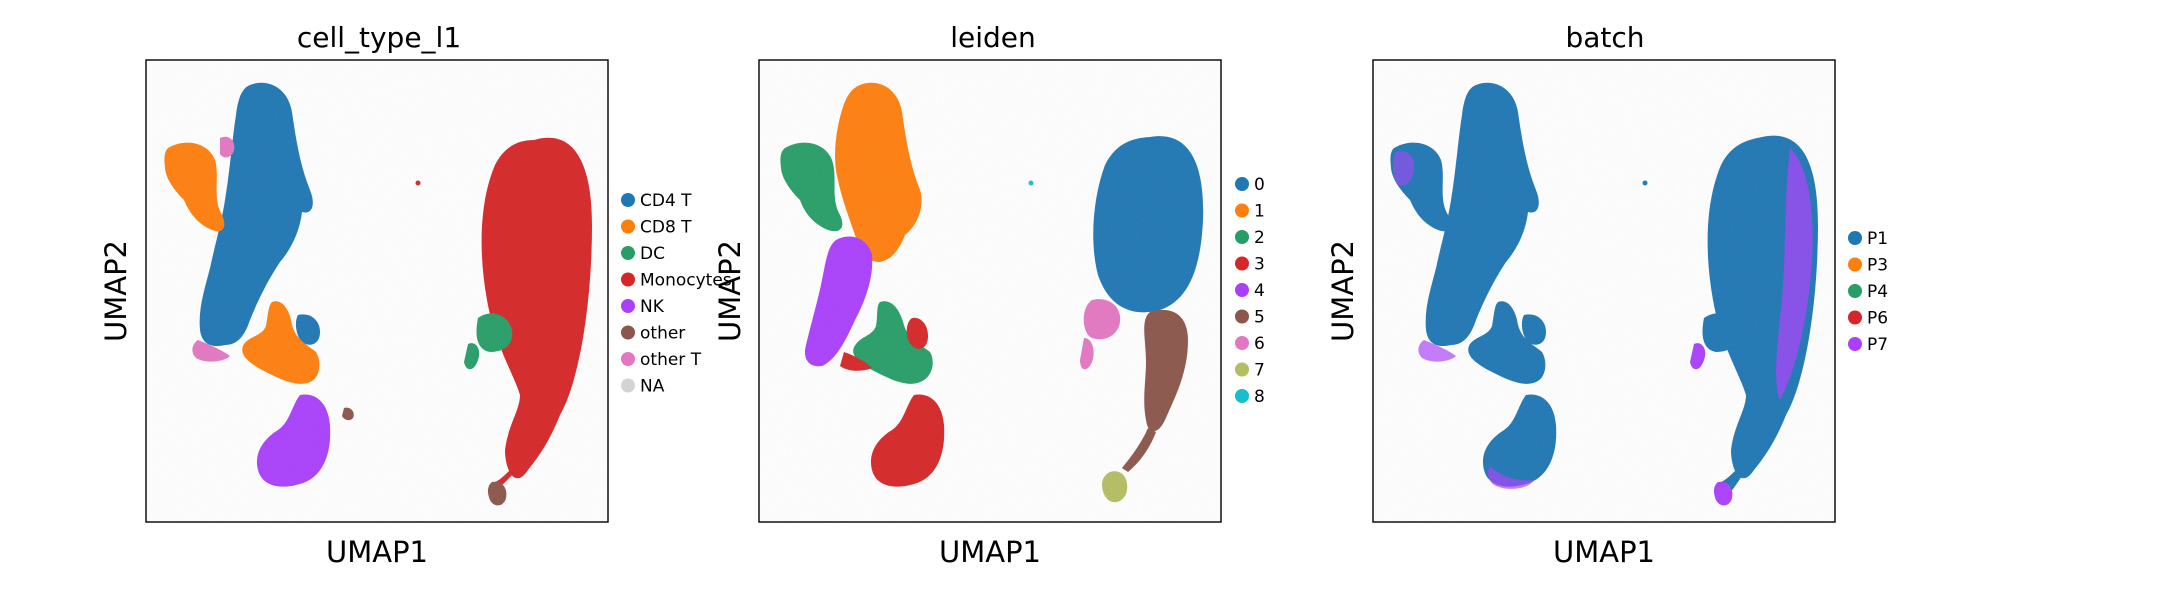  Describe the element at coordinates (666, 228) in the screenshot. I see `legend-label: CD8 T` at that location.